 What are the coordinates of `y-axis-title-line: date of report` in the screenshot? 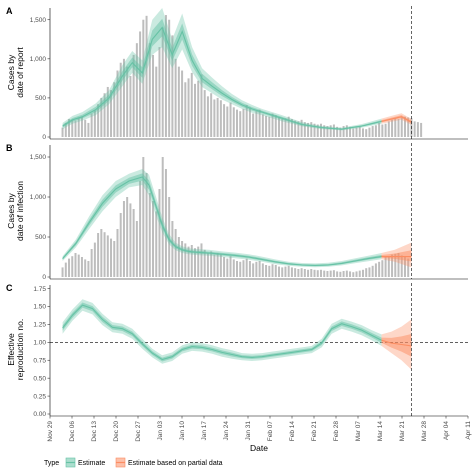 It's located at (20, 72).